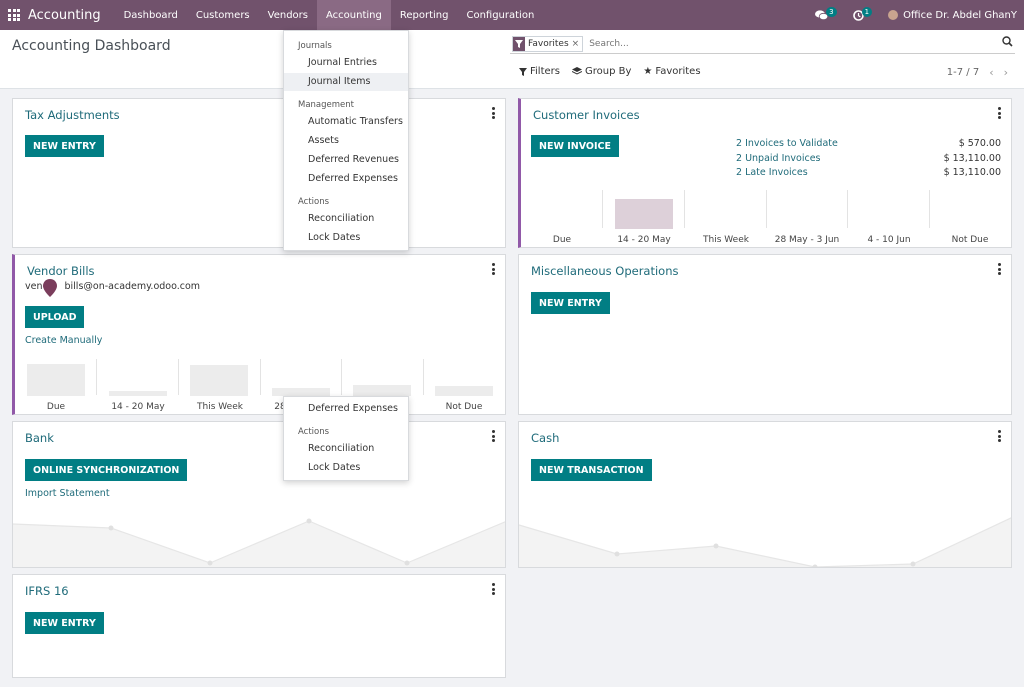 The height and width of the screenshot is (687, 1024). What do you see at coordinates (586, 115) in the screenshot?
I see `card-title: Customer Invoices` at bounding box center [586, 115].